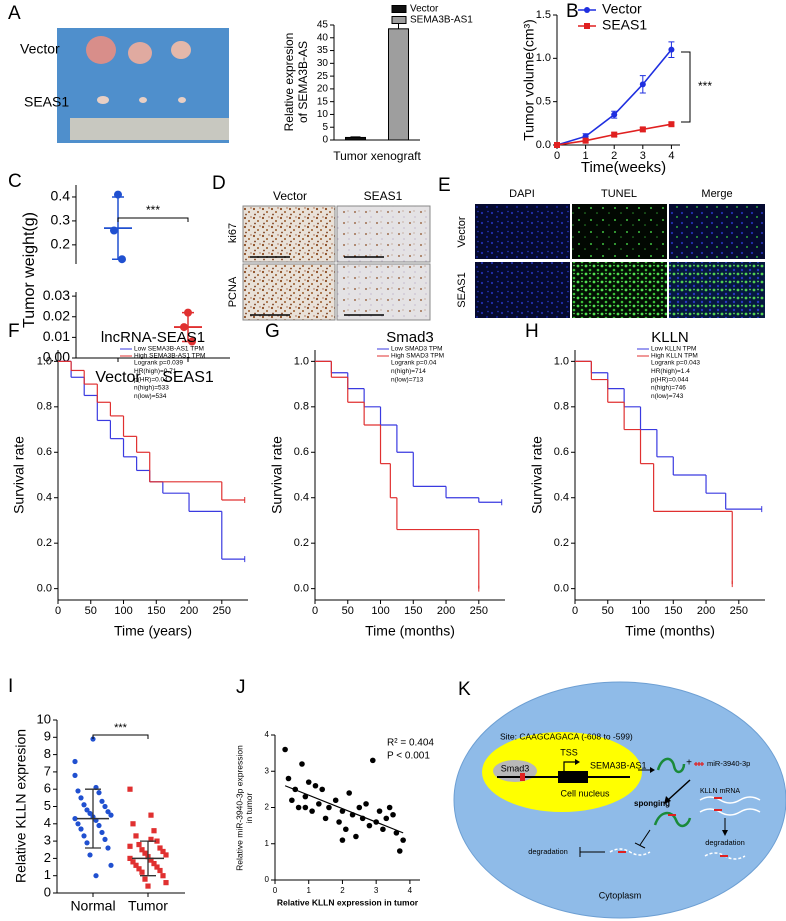  I want to click on row-label: Vector, so click(40, 49).